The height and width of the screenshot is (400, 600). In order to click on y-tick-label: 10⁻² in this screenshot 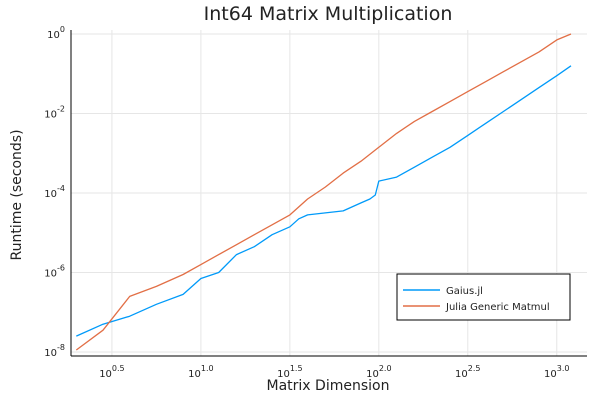, I will do `click(54, 112)`.